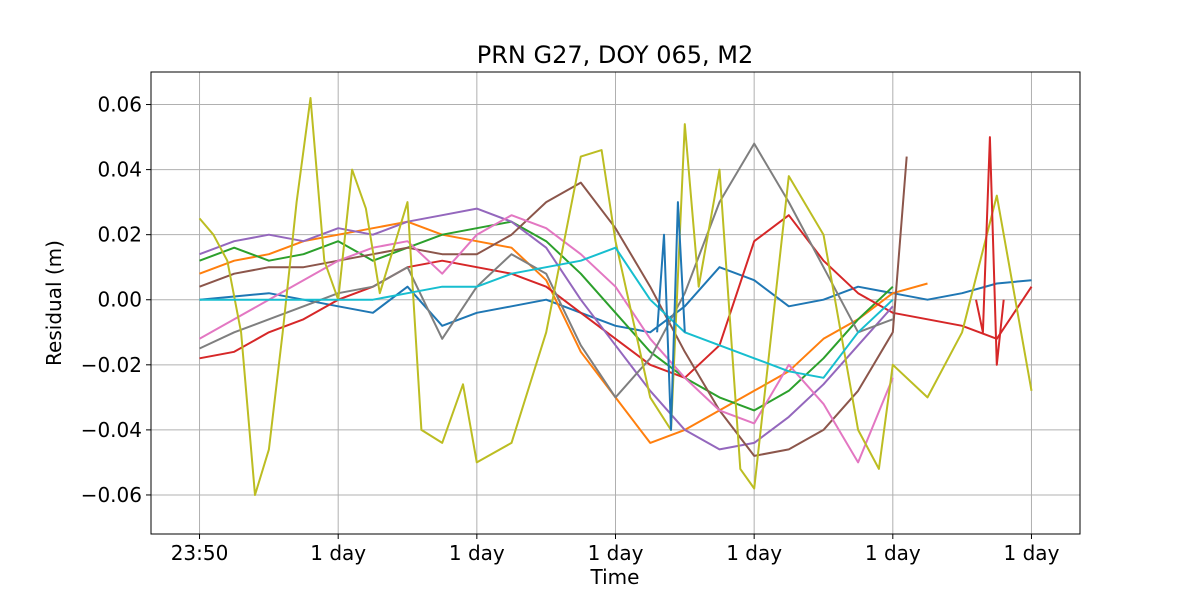  Describe the element at coordinates (111, 495) in the screenshot. I see `y-tick-label: −0.06` at that location.